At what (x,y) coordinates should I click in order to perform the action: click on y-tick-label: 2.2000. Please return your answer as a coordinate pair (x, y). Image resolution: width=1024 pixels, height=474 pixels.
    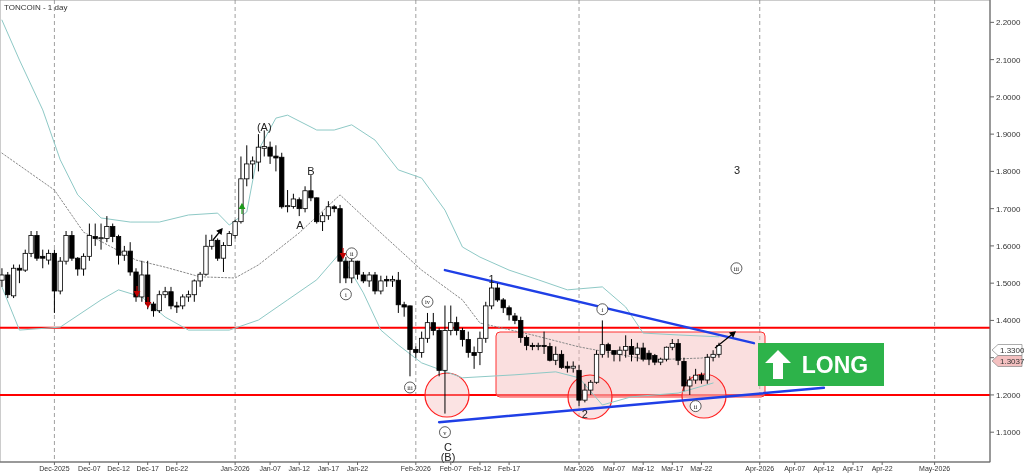
    Looking at the image, I should click on (1009, 23).